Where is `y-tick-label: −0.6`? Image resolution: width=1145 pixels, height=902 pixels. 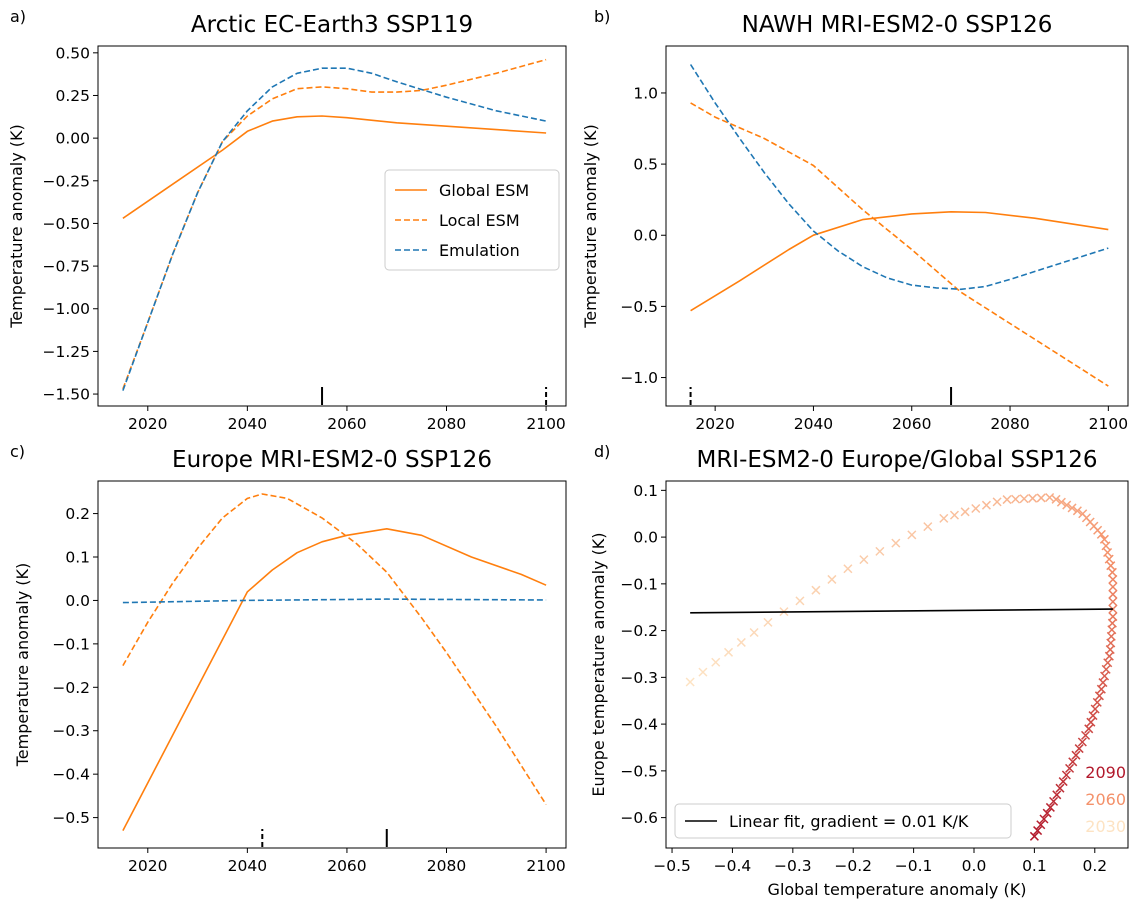 y-tick-label: −0.6 is located at coordinates (639, 818).